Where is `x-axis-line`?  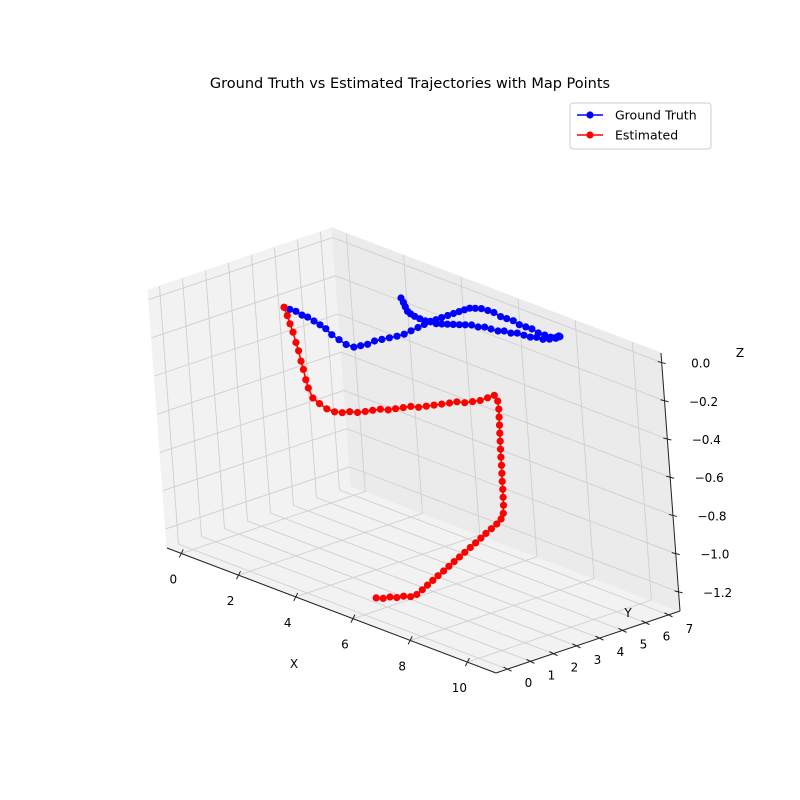 x-axis-line is located at coordinates (331, 610).